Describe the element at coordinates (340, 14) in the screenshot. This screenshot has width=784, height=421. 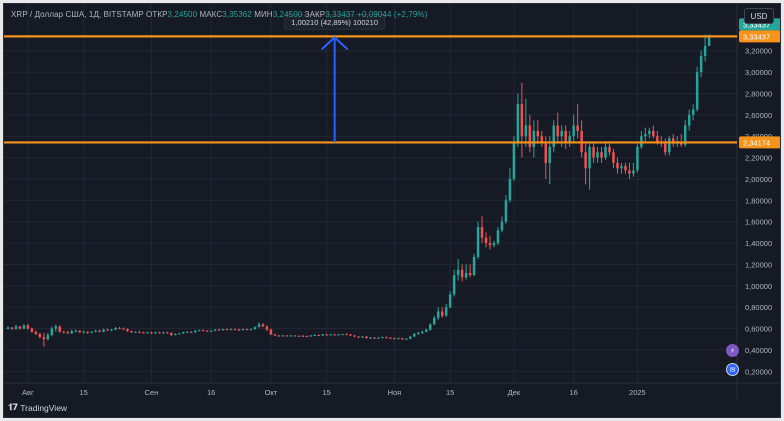
I see `close-value: 3,33437` at that location.